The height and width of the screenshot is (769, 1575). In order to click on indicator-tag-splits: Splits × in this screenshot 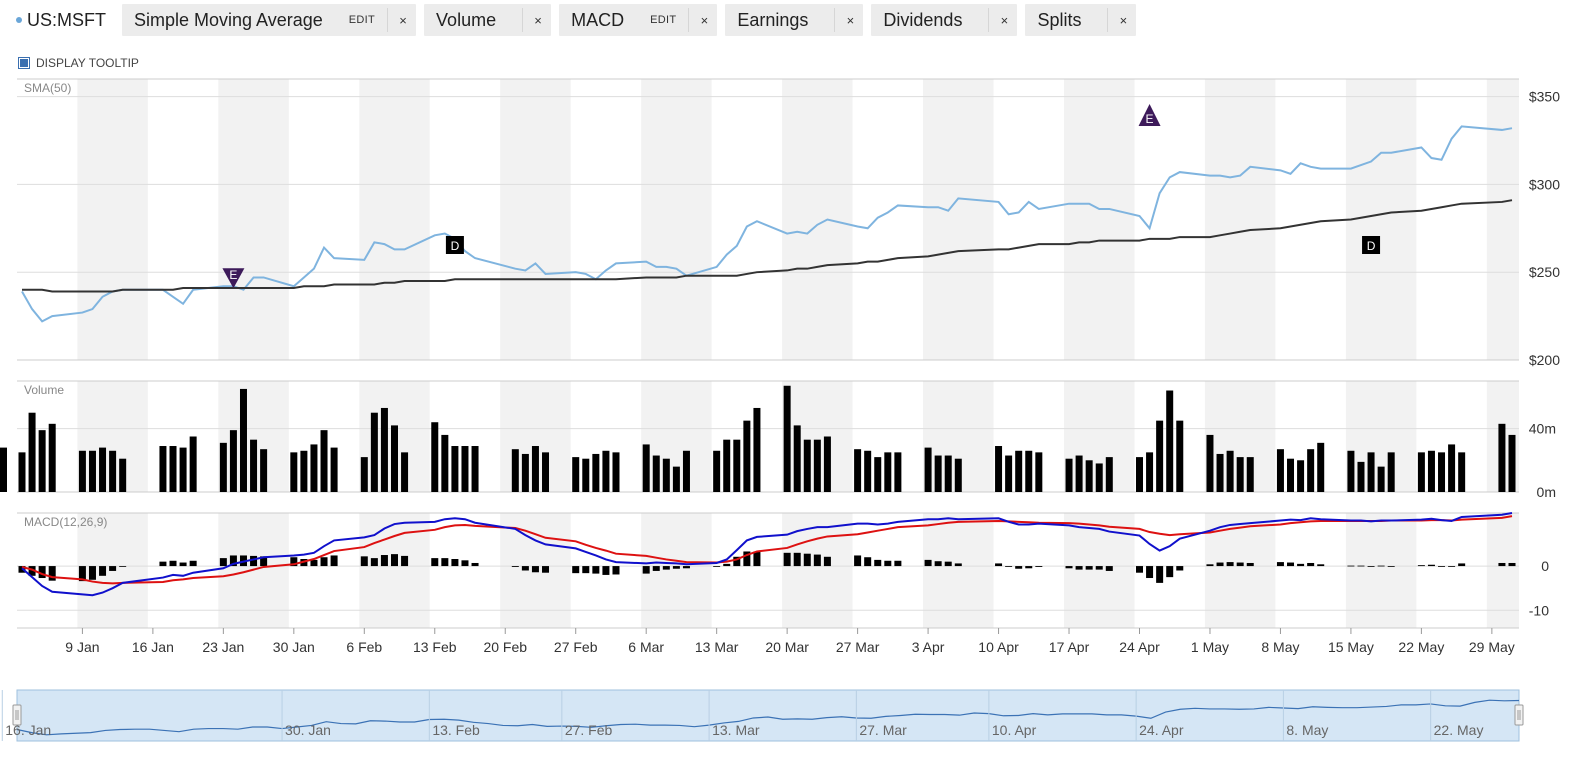, I will do `click(1081, 20)`.